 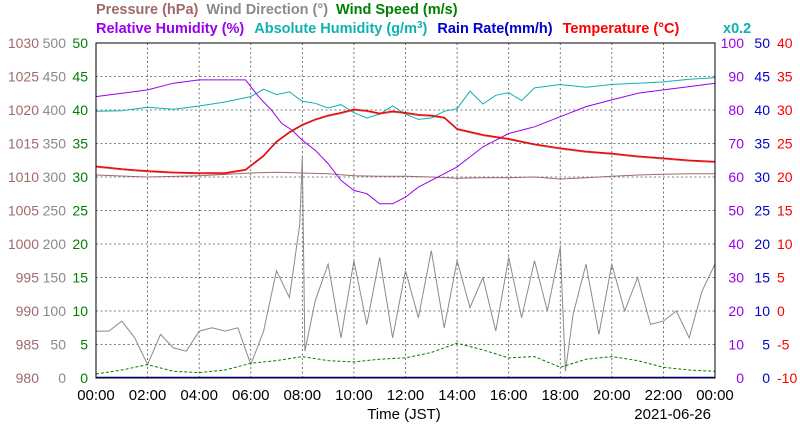 What do you see at coordinates (736, 77) in the screenshot?
I see `y-tick-relative-humidity: 90` at bounding box center [736, 77].